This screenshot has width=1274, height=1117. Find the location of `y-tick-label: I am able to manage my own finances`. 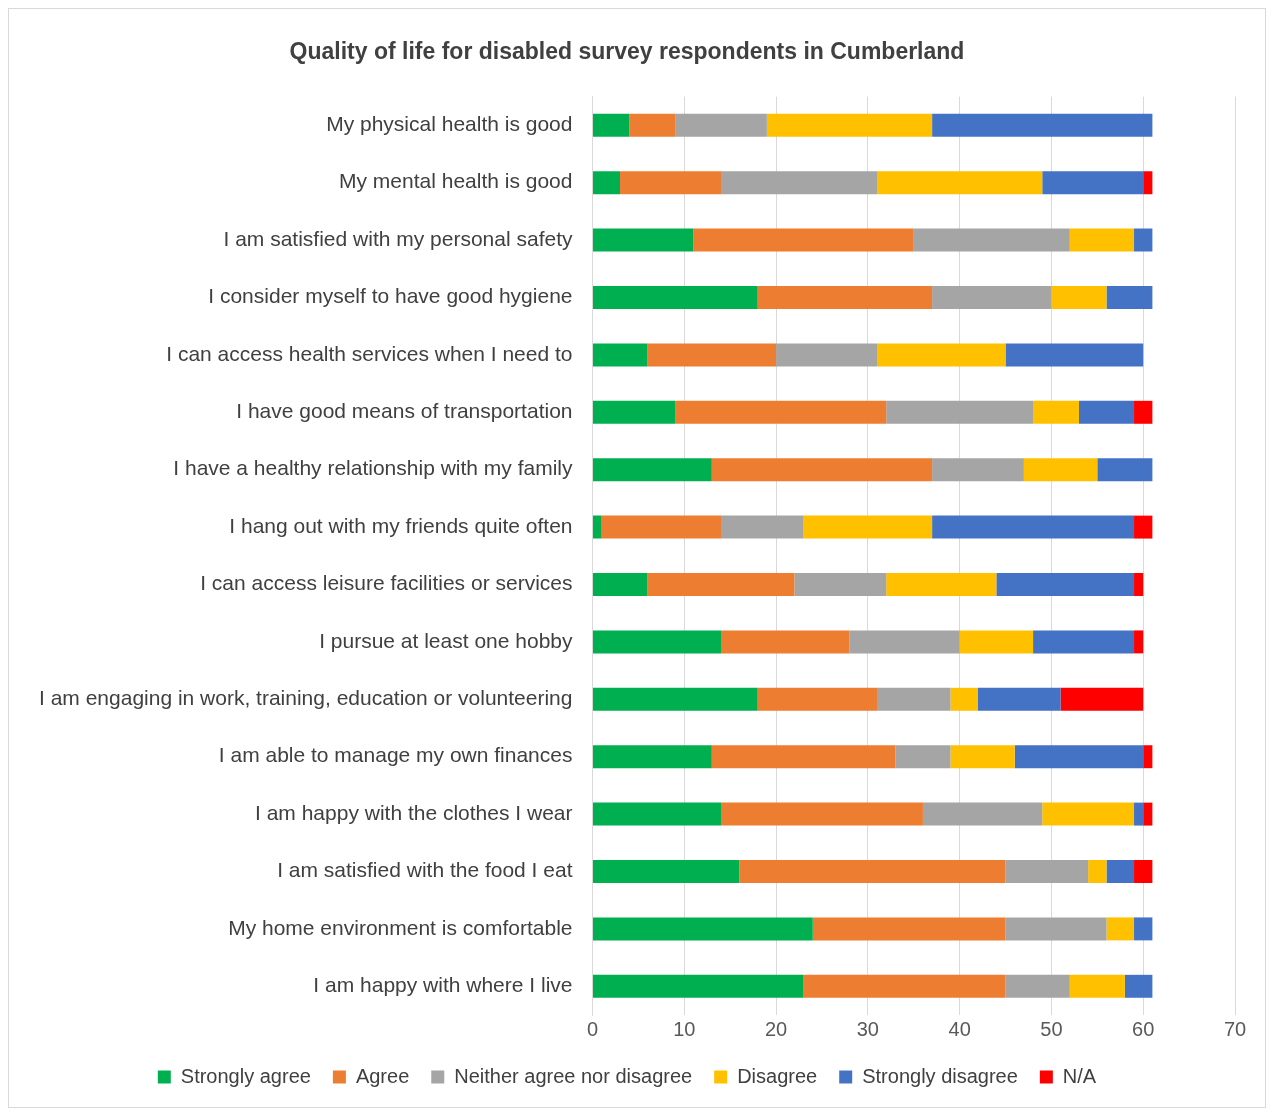

y-tick-label: I am able to manage my own finances is located at coordinates (395, 755).